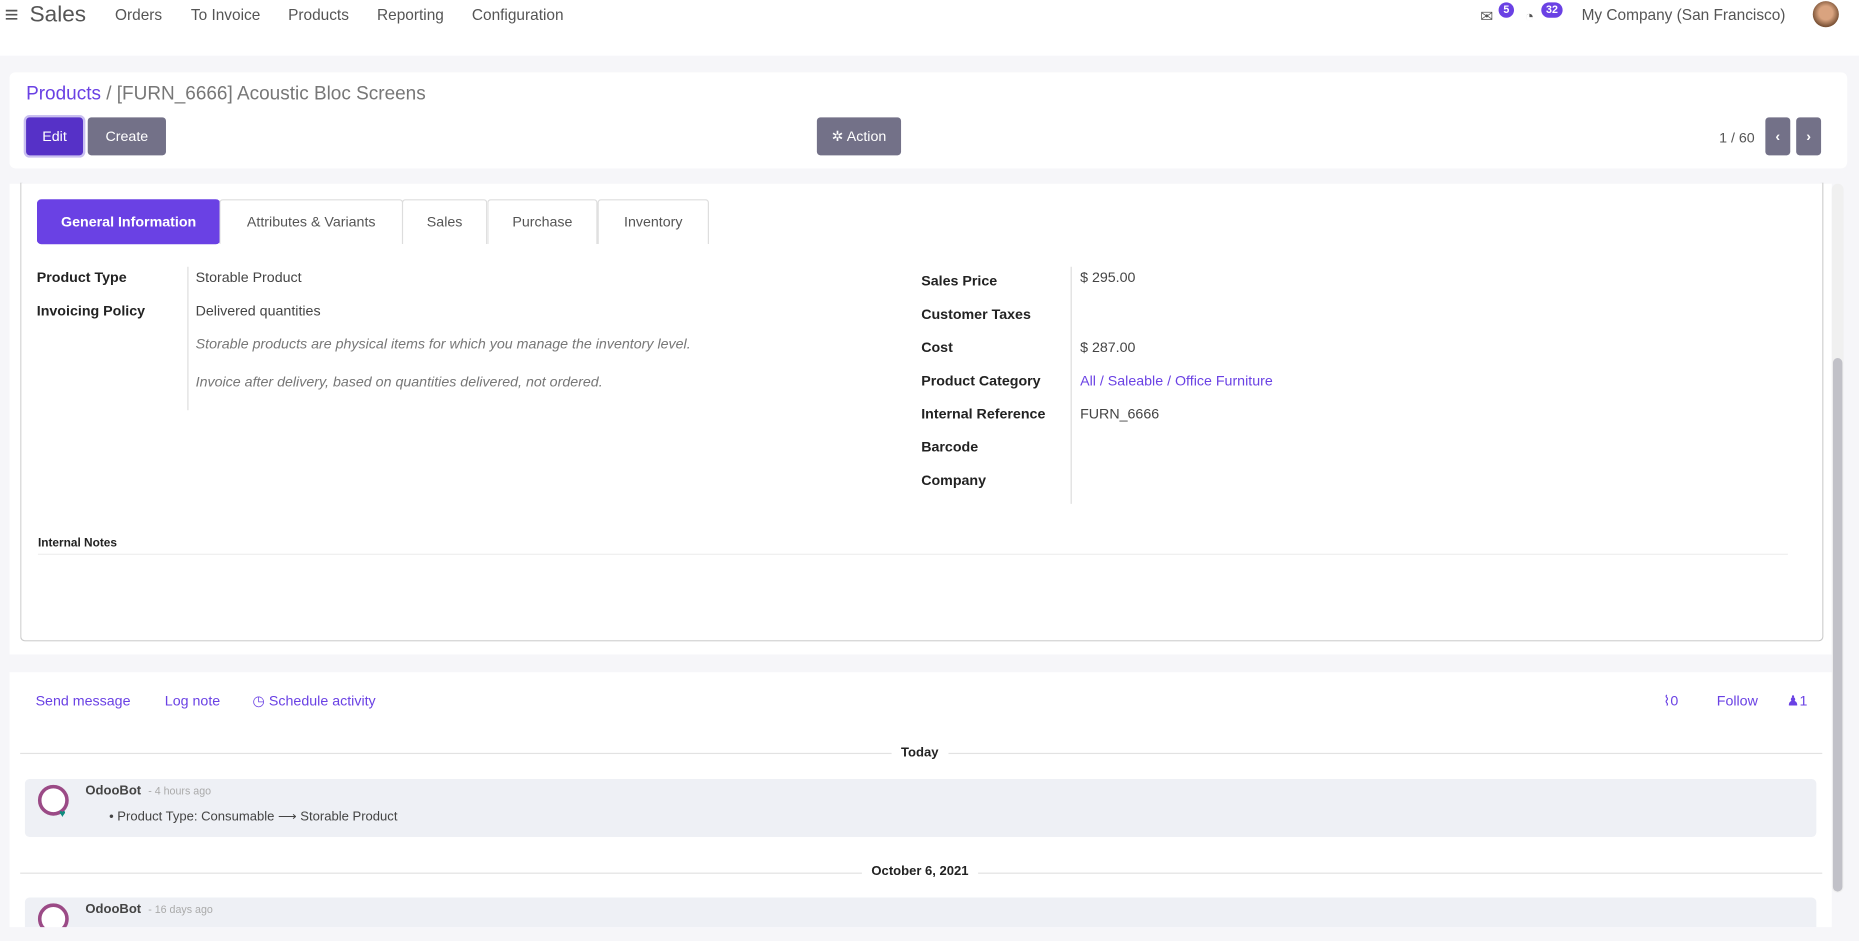 The width and height of the screenshot is (1859, 941). Describe the element at coordinates (1803, 700) in the screenshot. I see `followers-count: 1` at that location.